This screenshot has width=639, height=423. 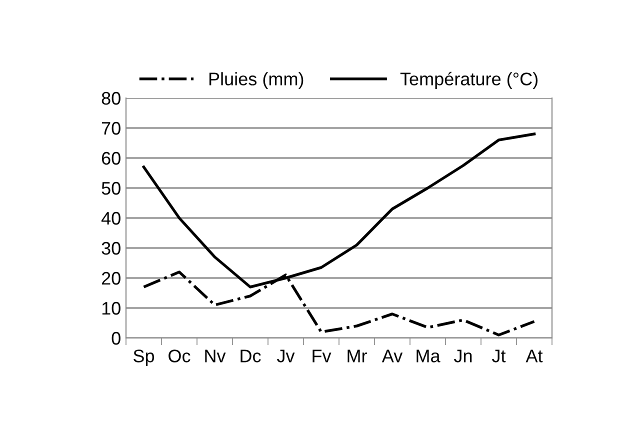 I want to click on x-tick-label: Dc, so click(x=250, y=356).